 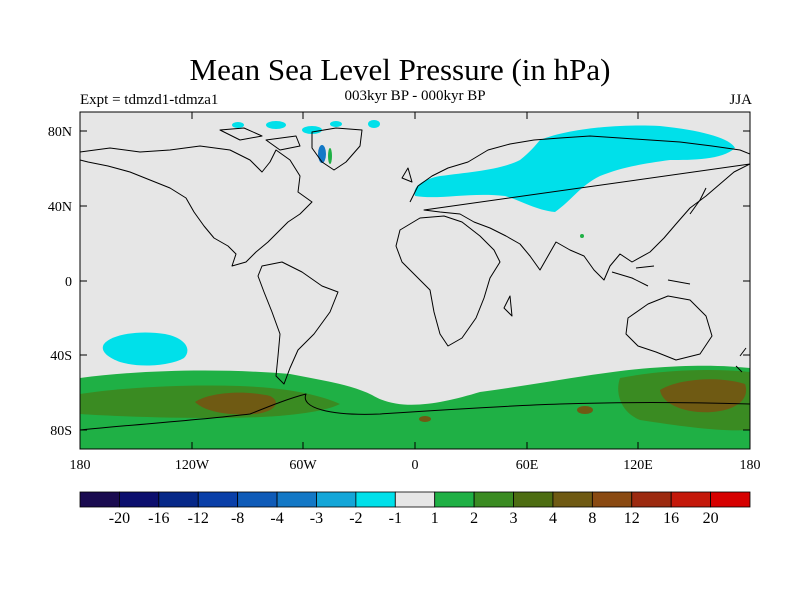 What do you see at coordinates (703, 396) in the screenshot?
I see `southern-ocean-band-3b` at bounding box center [703, 396].